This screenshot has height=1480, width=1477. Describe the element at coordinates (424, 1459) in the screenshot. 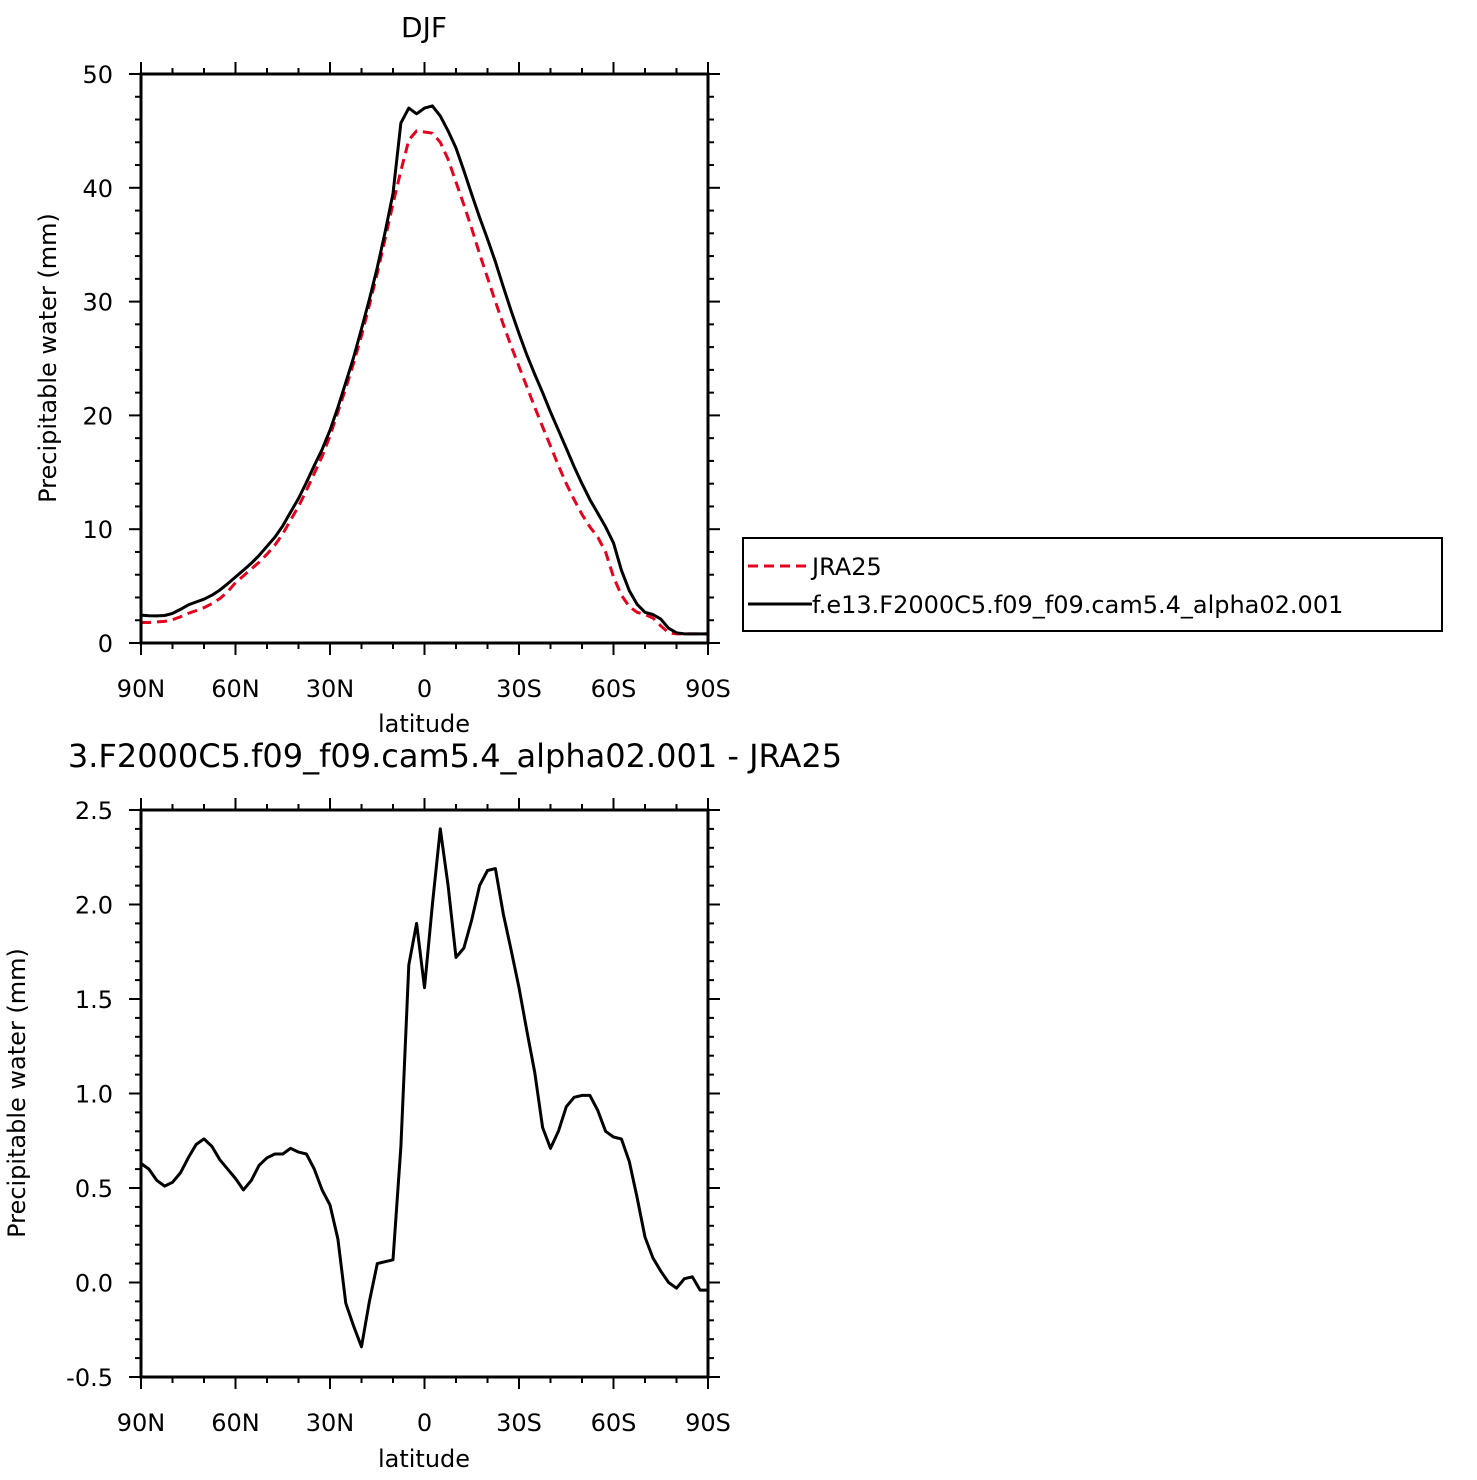

I see `bottom-x-axis-label: latitude` at that location.